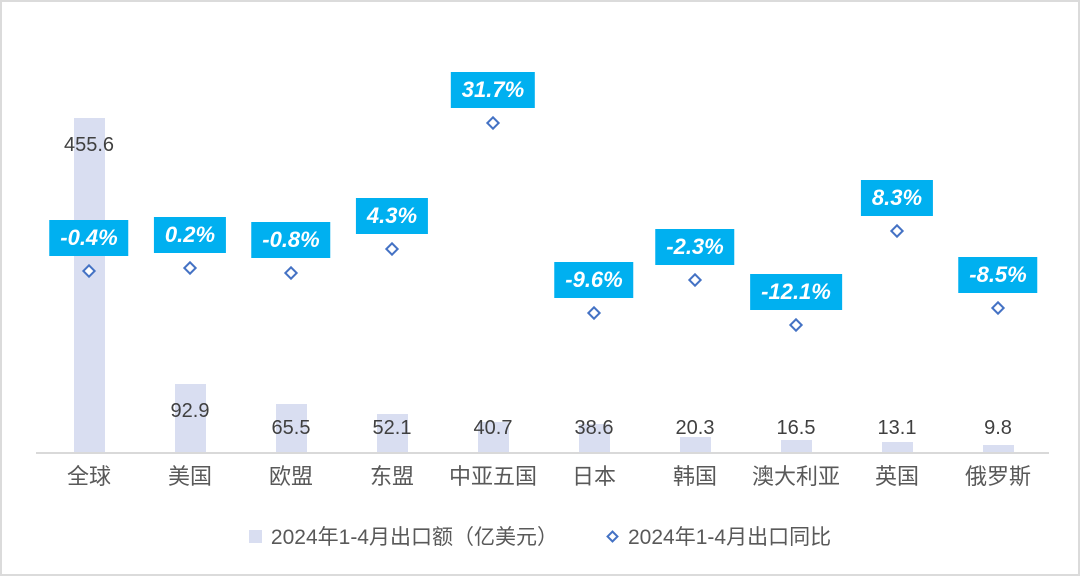  Describe the element at coordinates (290, 476) in the screenshot. I see `category-label: 欧盟` at that location.